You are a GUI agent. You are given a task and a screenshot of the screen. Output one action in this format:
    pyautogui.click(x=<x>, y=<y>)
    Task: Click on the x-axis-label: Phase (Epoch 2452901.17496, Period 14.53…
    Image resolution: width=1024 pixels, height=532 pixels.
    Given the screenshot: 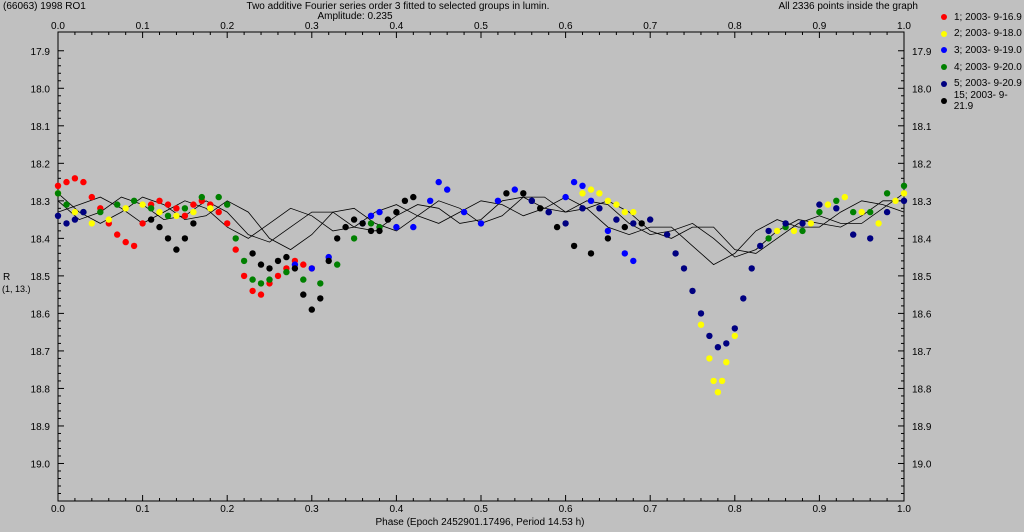 What is the action you would take?
    pyautogui.click(x=479, y=522)
    